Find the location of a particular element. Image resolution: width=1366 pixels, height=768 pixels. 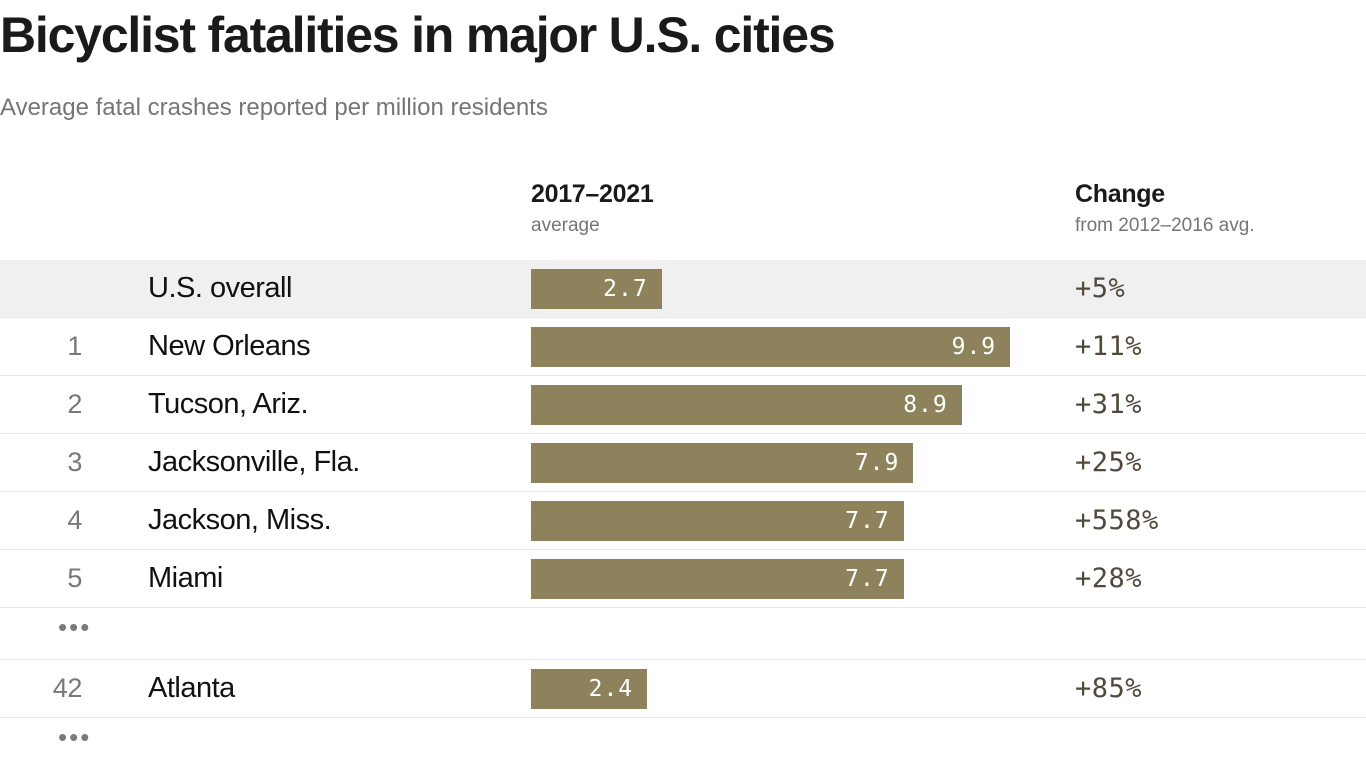

row-change-value: +558% is located at coordinates (1117, 520).